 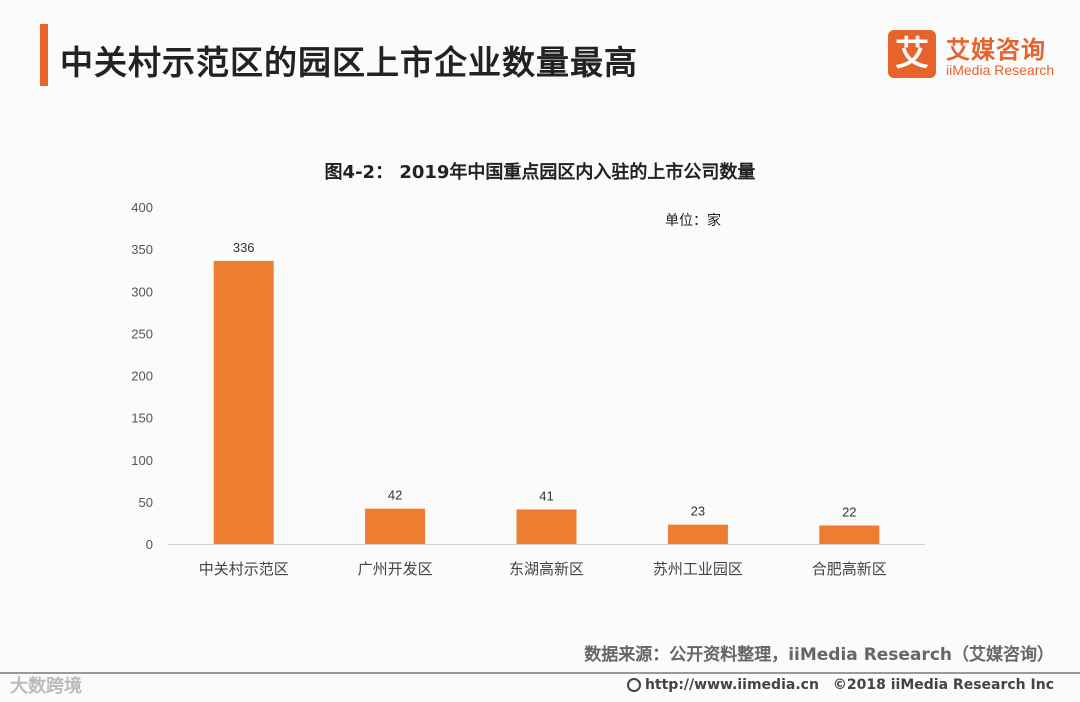 What do you see at coordinates (546, 569) in the screenshot?
I see `x-tick-label: 东湖高新区` at bounding box center [546, 569].